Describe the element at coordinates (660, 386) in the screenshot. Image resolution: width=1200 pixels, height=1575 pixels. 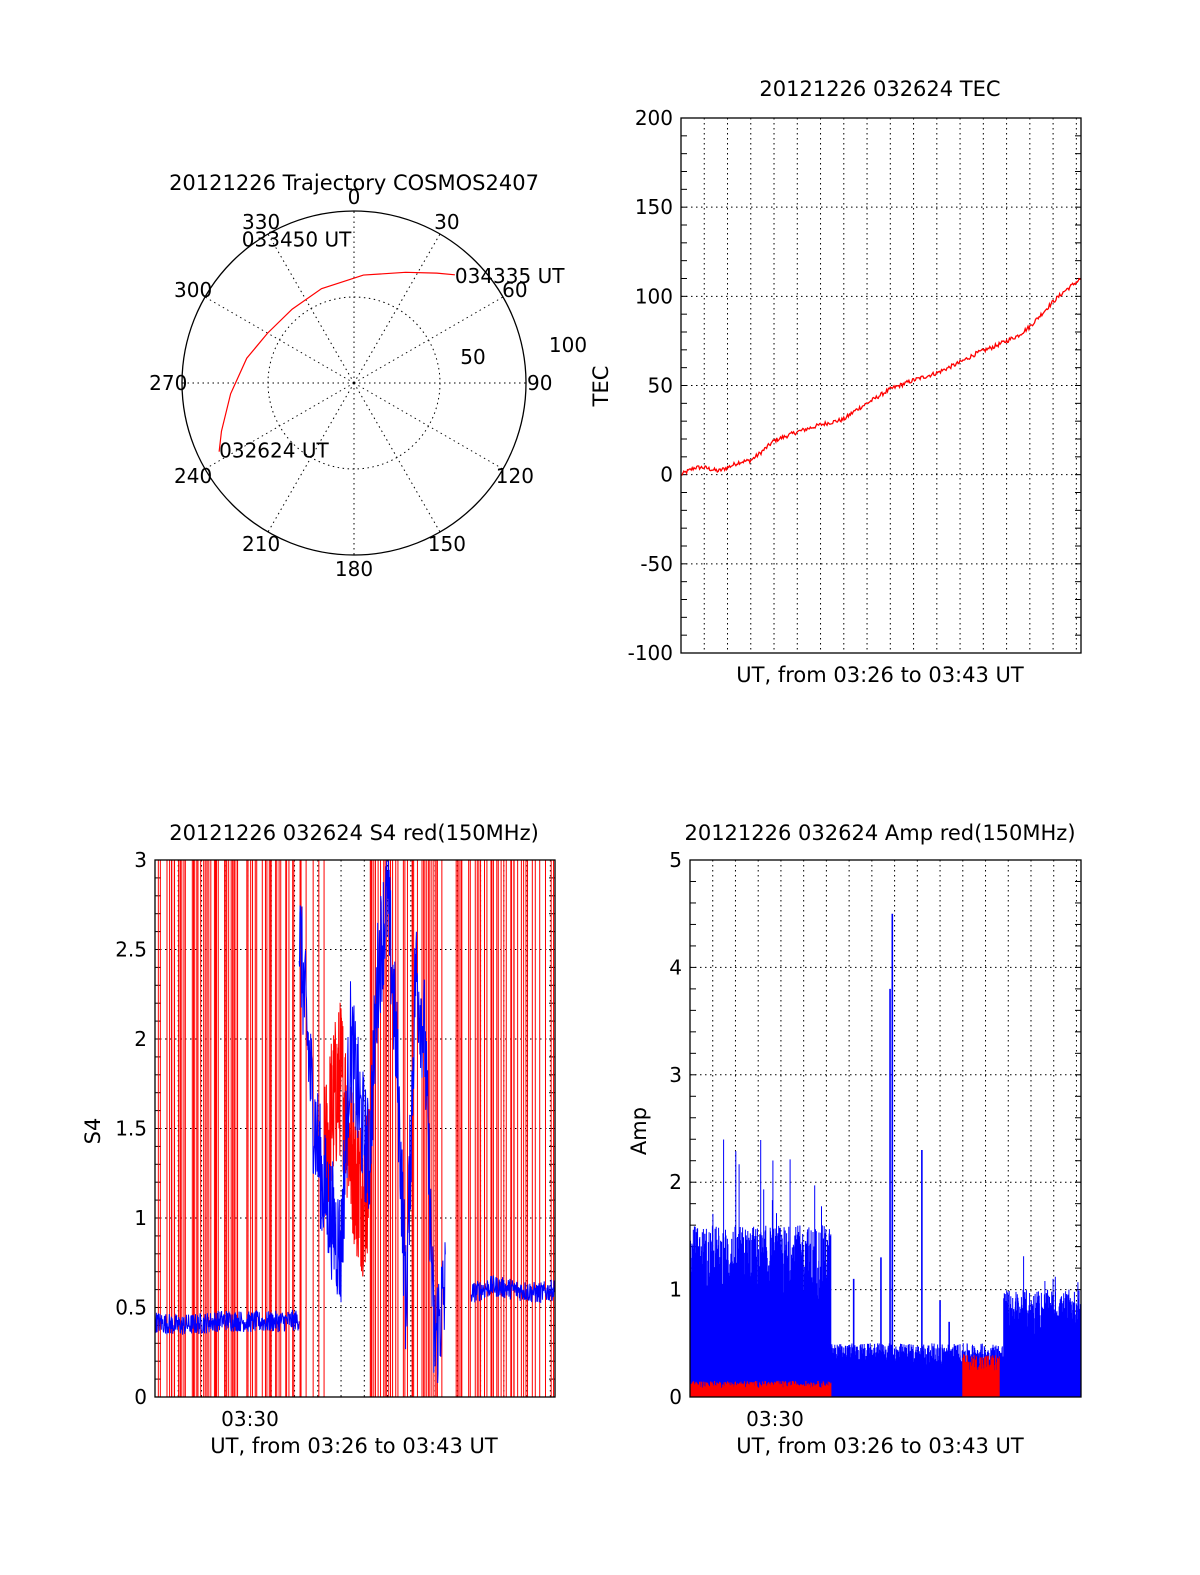
I see `tec-y-tick-label: 50` at that location.